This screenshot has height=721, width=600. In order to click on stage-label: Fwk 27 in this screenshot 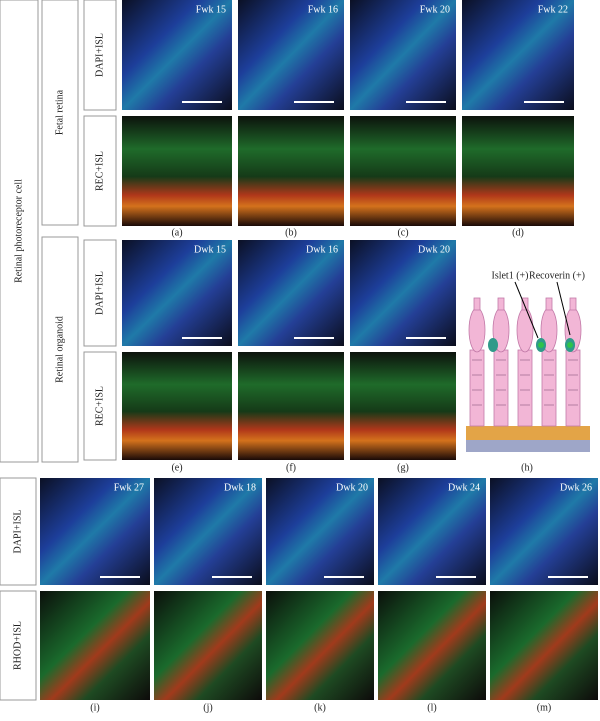, I will do `click(129, 487)`.